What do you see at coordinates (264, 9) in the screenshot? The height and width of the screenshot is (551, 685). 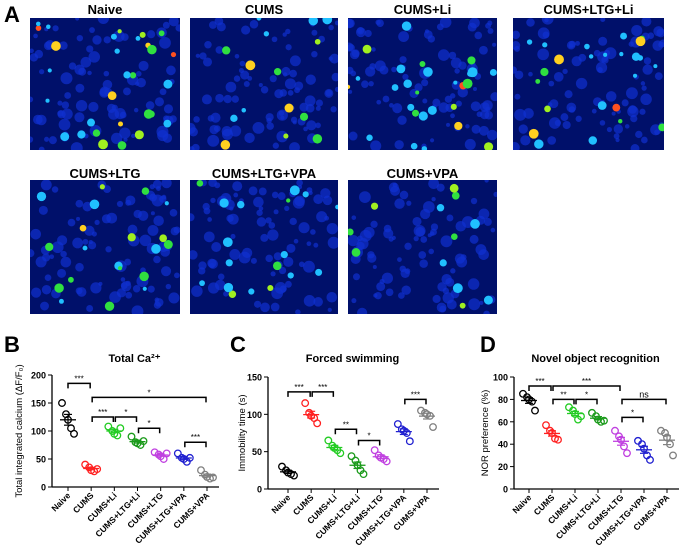 I see `image-label: CUMS` at bounding box center [264, 9].